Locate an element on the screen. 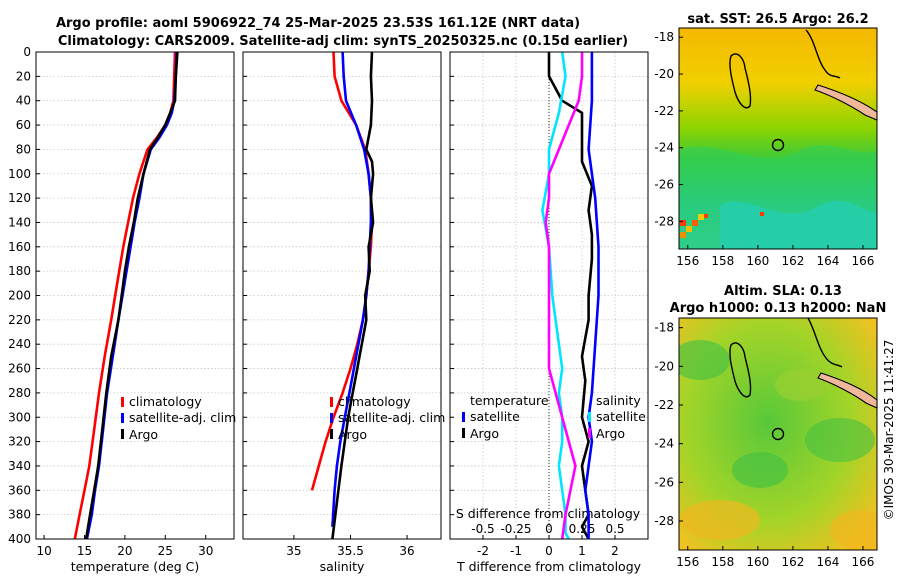 The height and width of the screenshot is (584, 900). sla-map is located at coordinates (778, 434).